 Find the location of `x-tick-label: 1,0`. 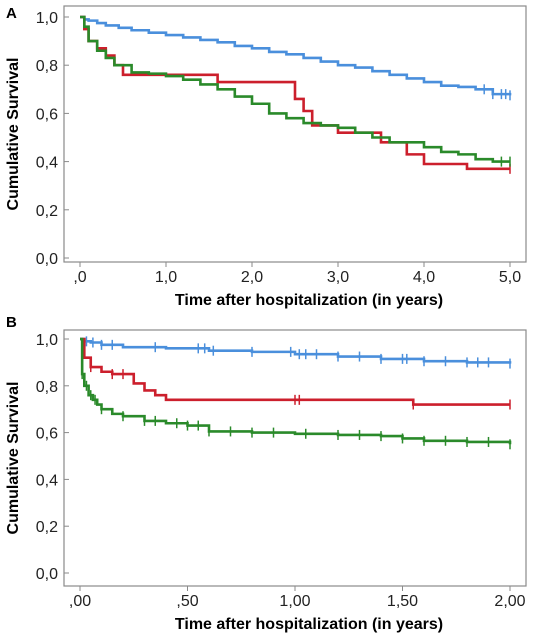

x-tick-label: 1,0 is located at coordinates (166, 277).